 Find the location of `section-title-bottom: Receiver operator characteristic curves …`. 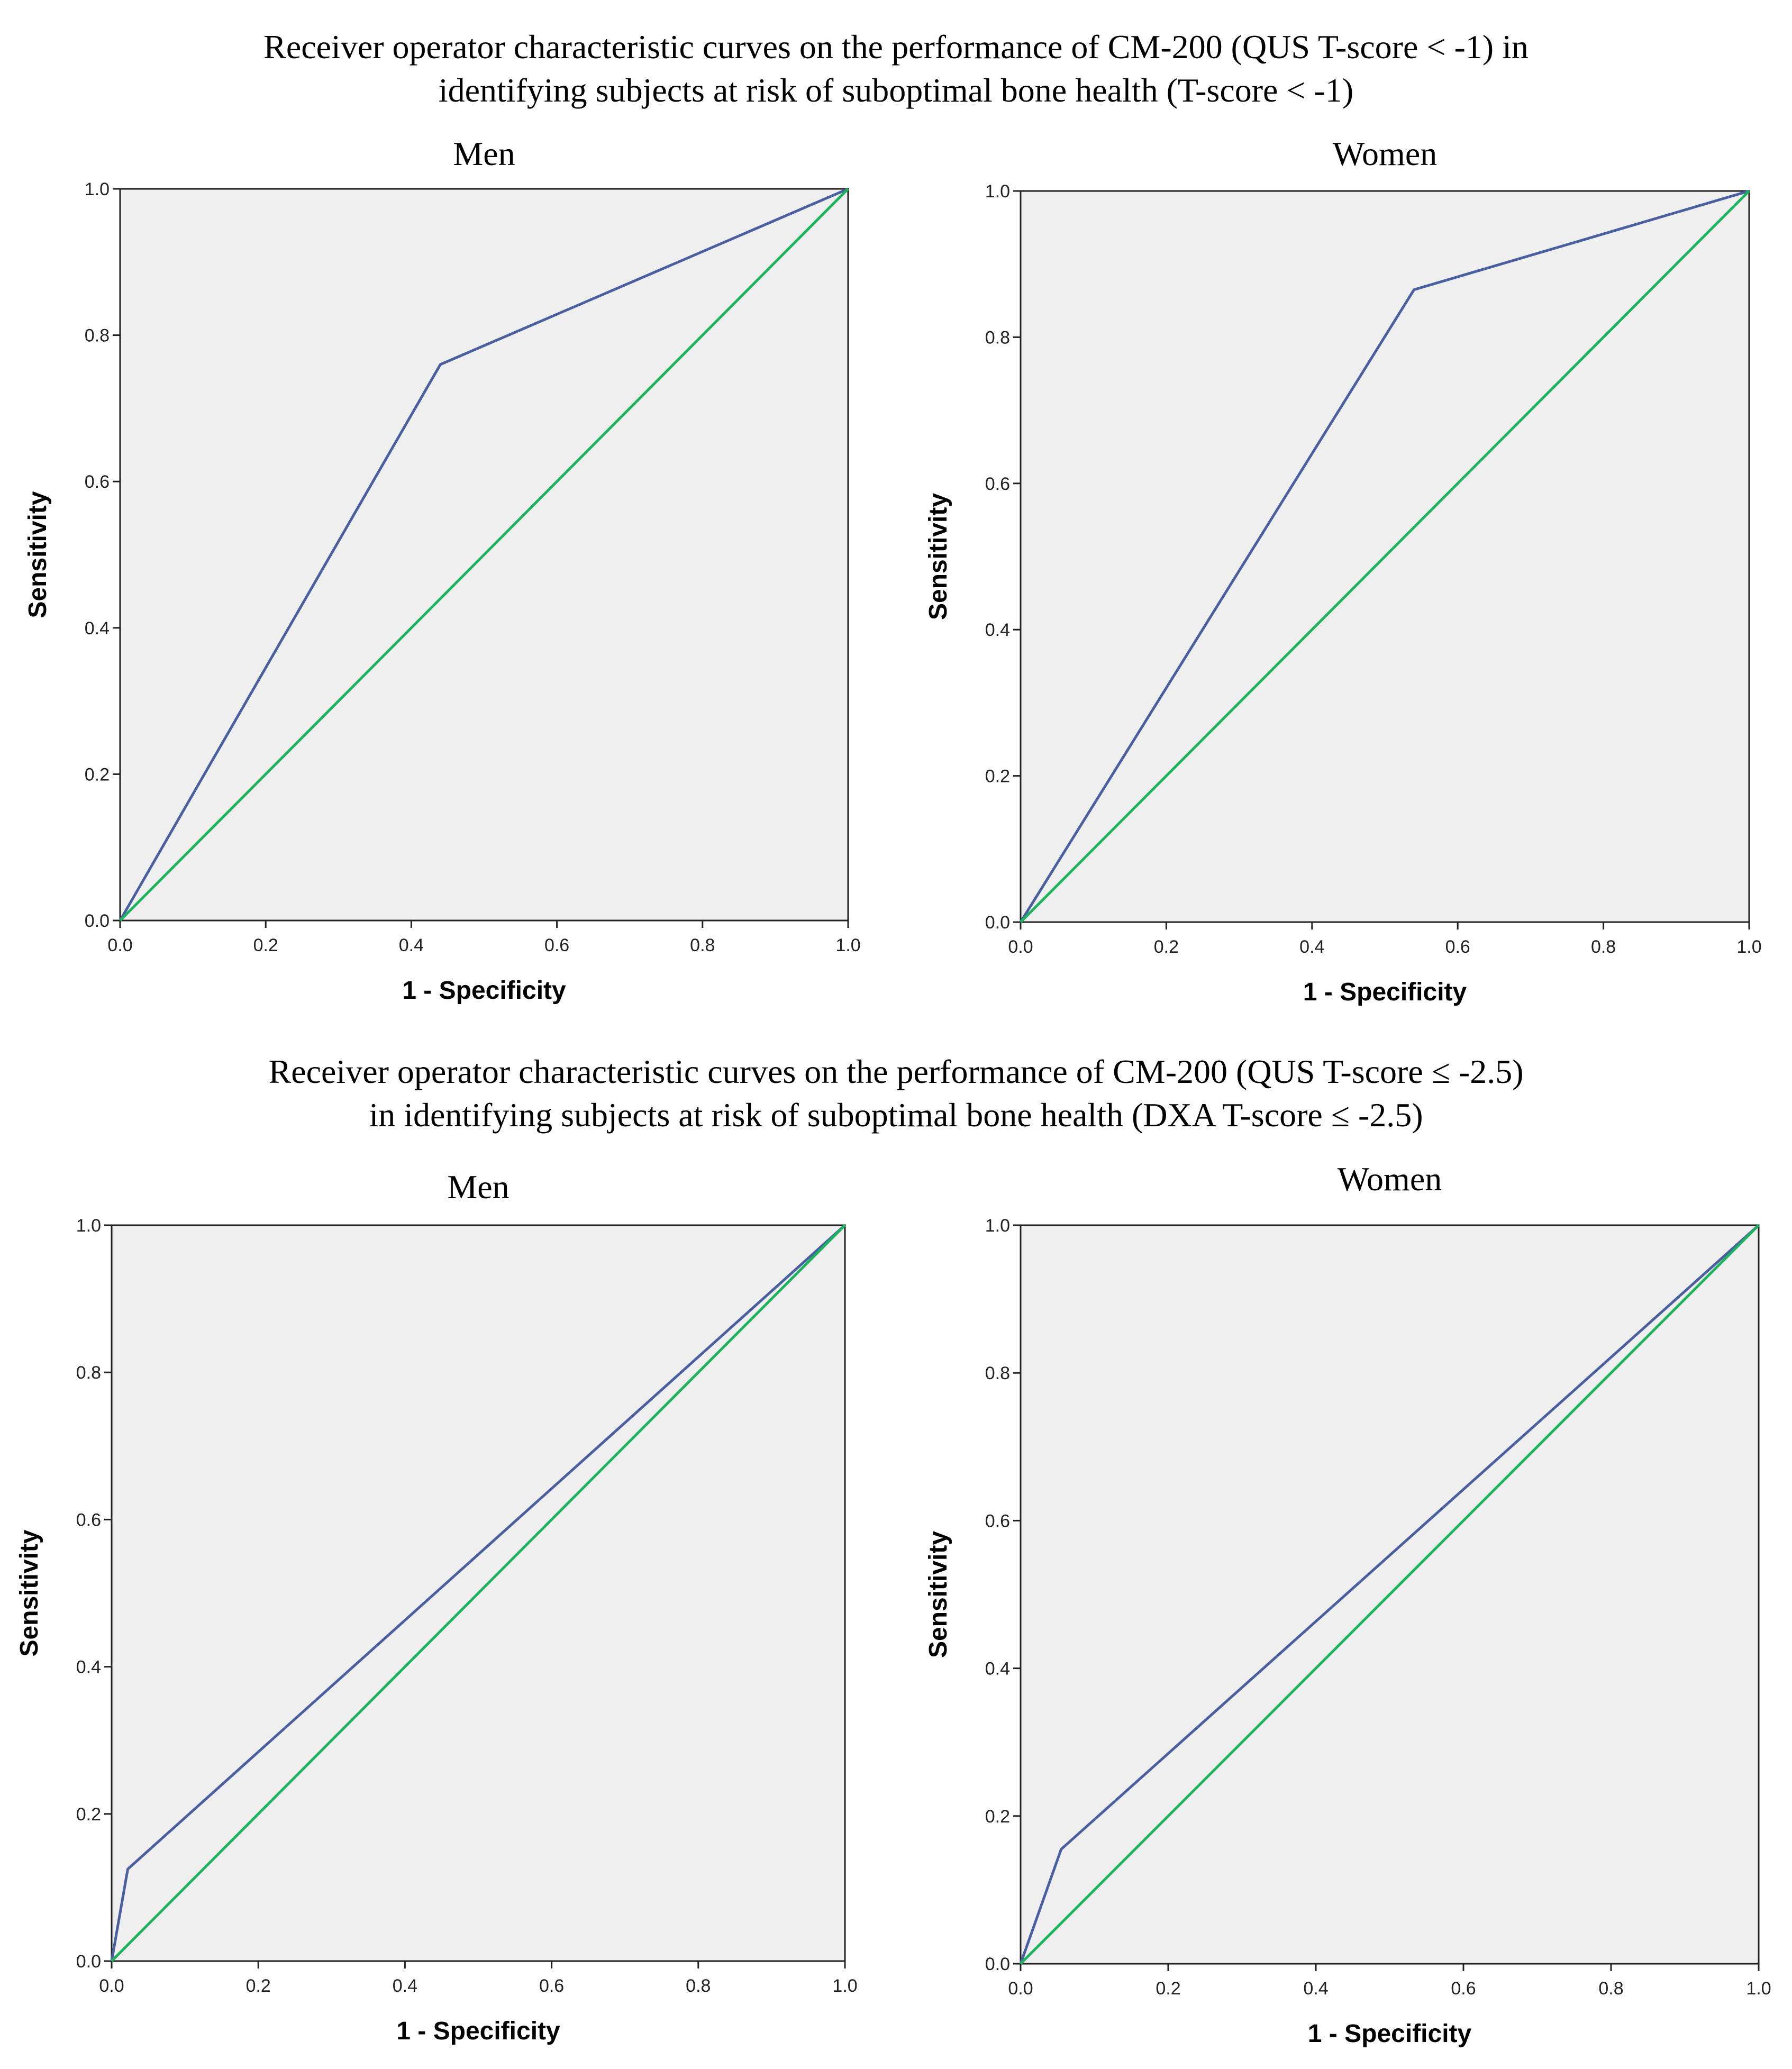

section-title-bottom: Receiver operator characteristic curves … is located at coordinates (896, 1093).